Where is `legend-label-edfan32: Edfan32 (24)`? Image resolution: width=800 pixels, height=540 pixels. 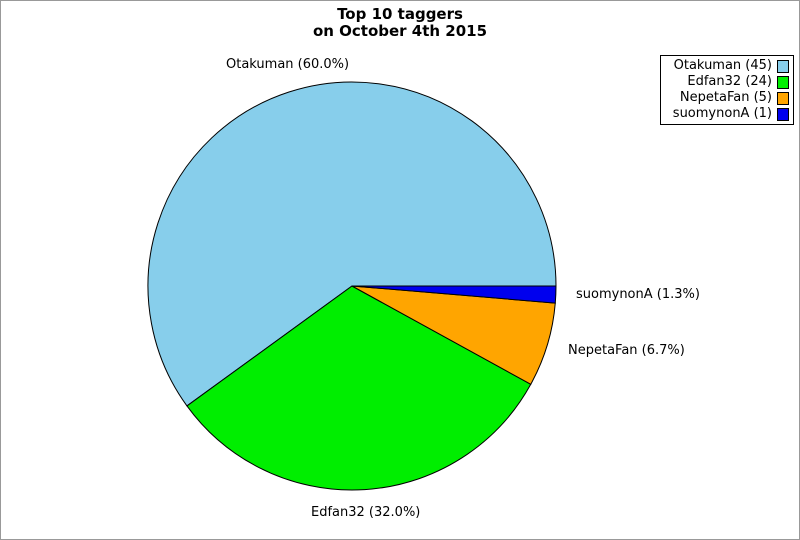
legend-label-edfan32: Edfan32 (24) is located at coordinates (729, 81).